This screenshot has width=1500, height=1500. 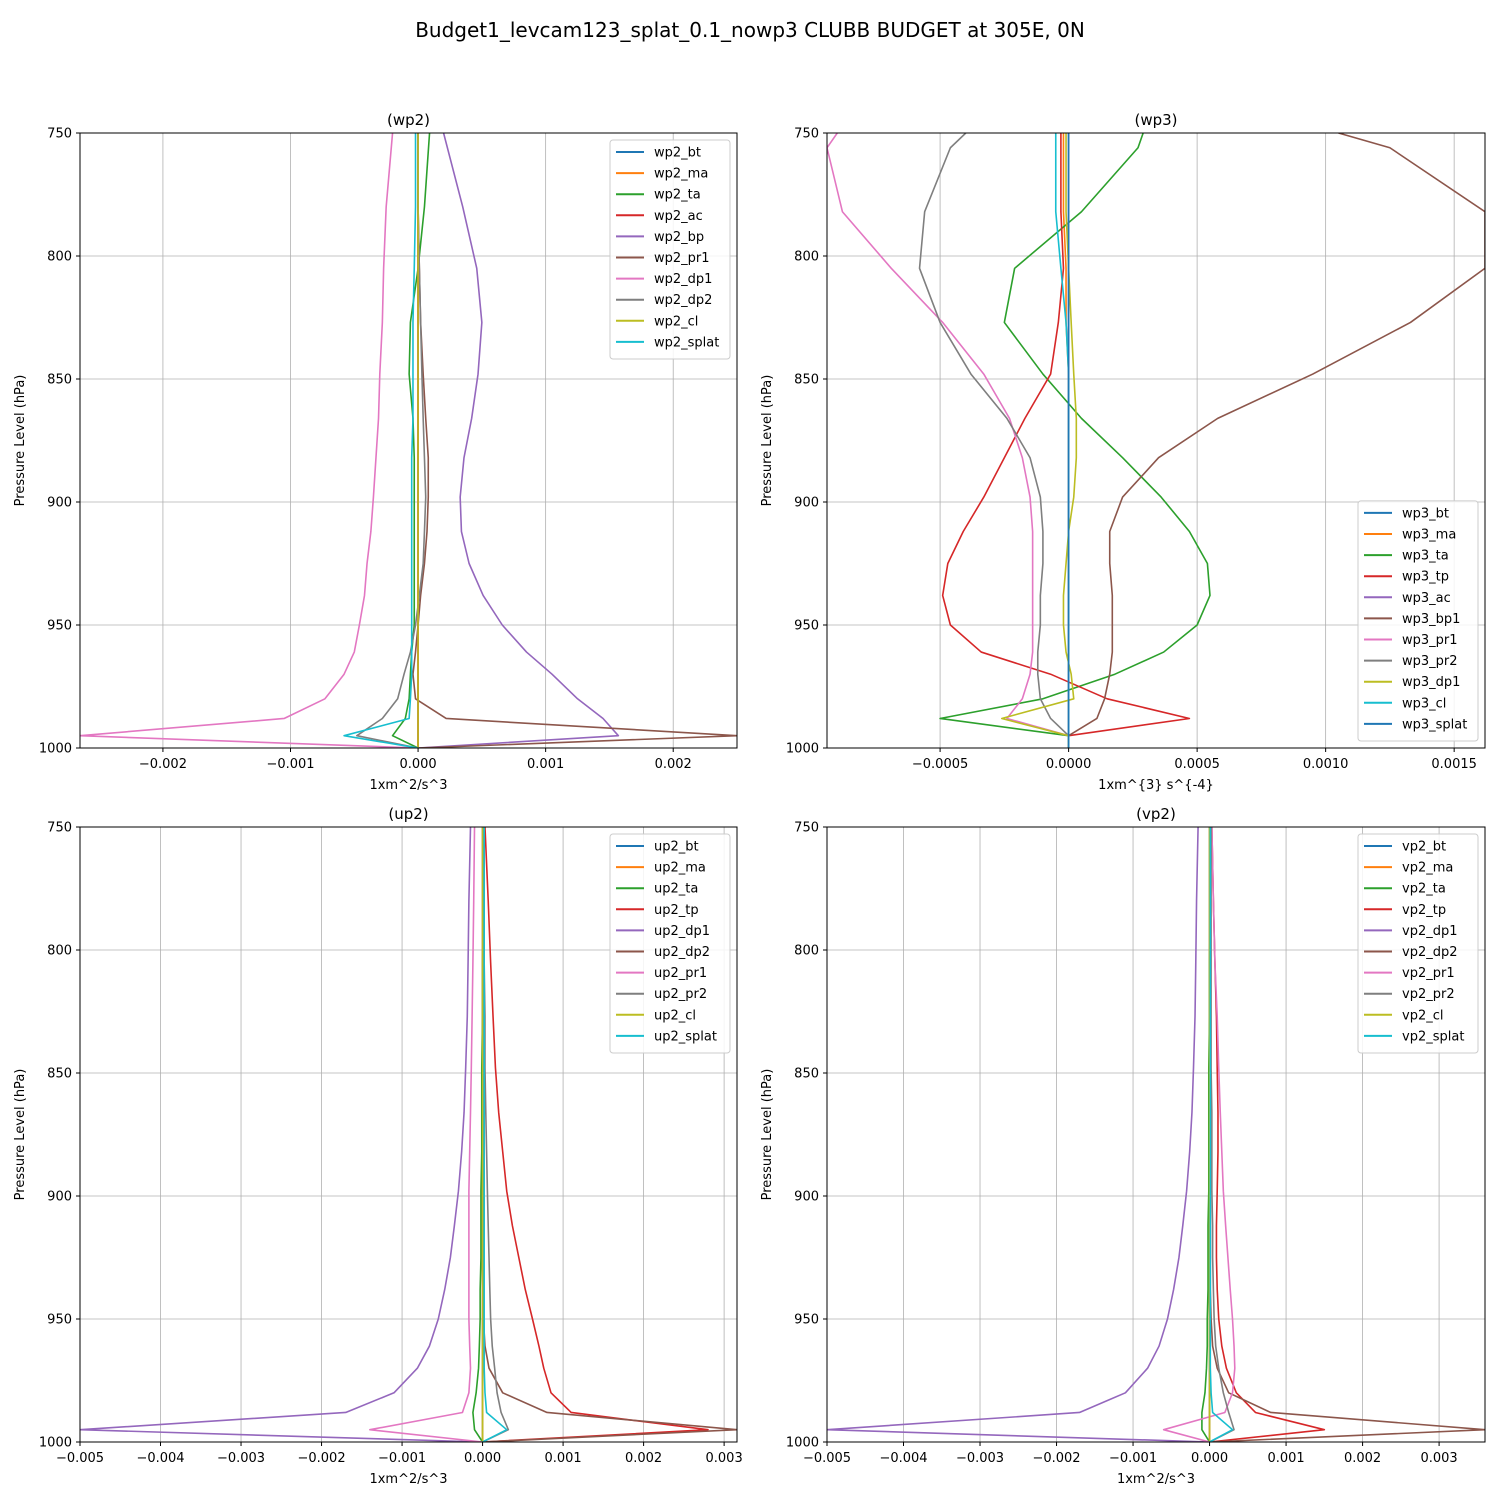 I want to click on series-line-up2_splat, so click(x=495, y=1134).